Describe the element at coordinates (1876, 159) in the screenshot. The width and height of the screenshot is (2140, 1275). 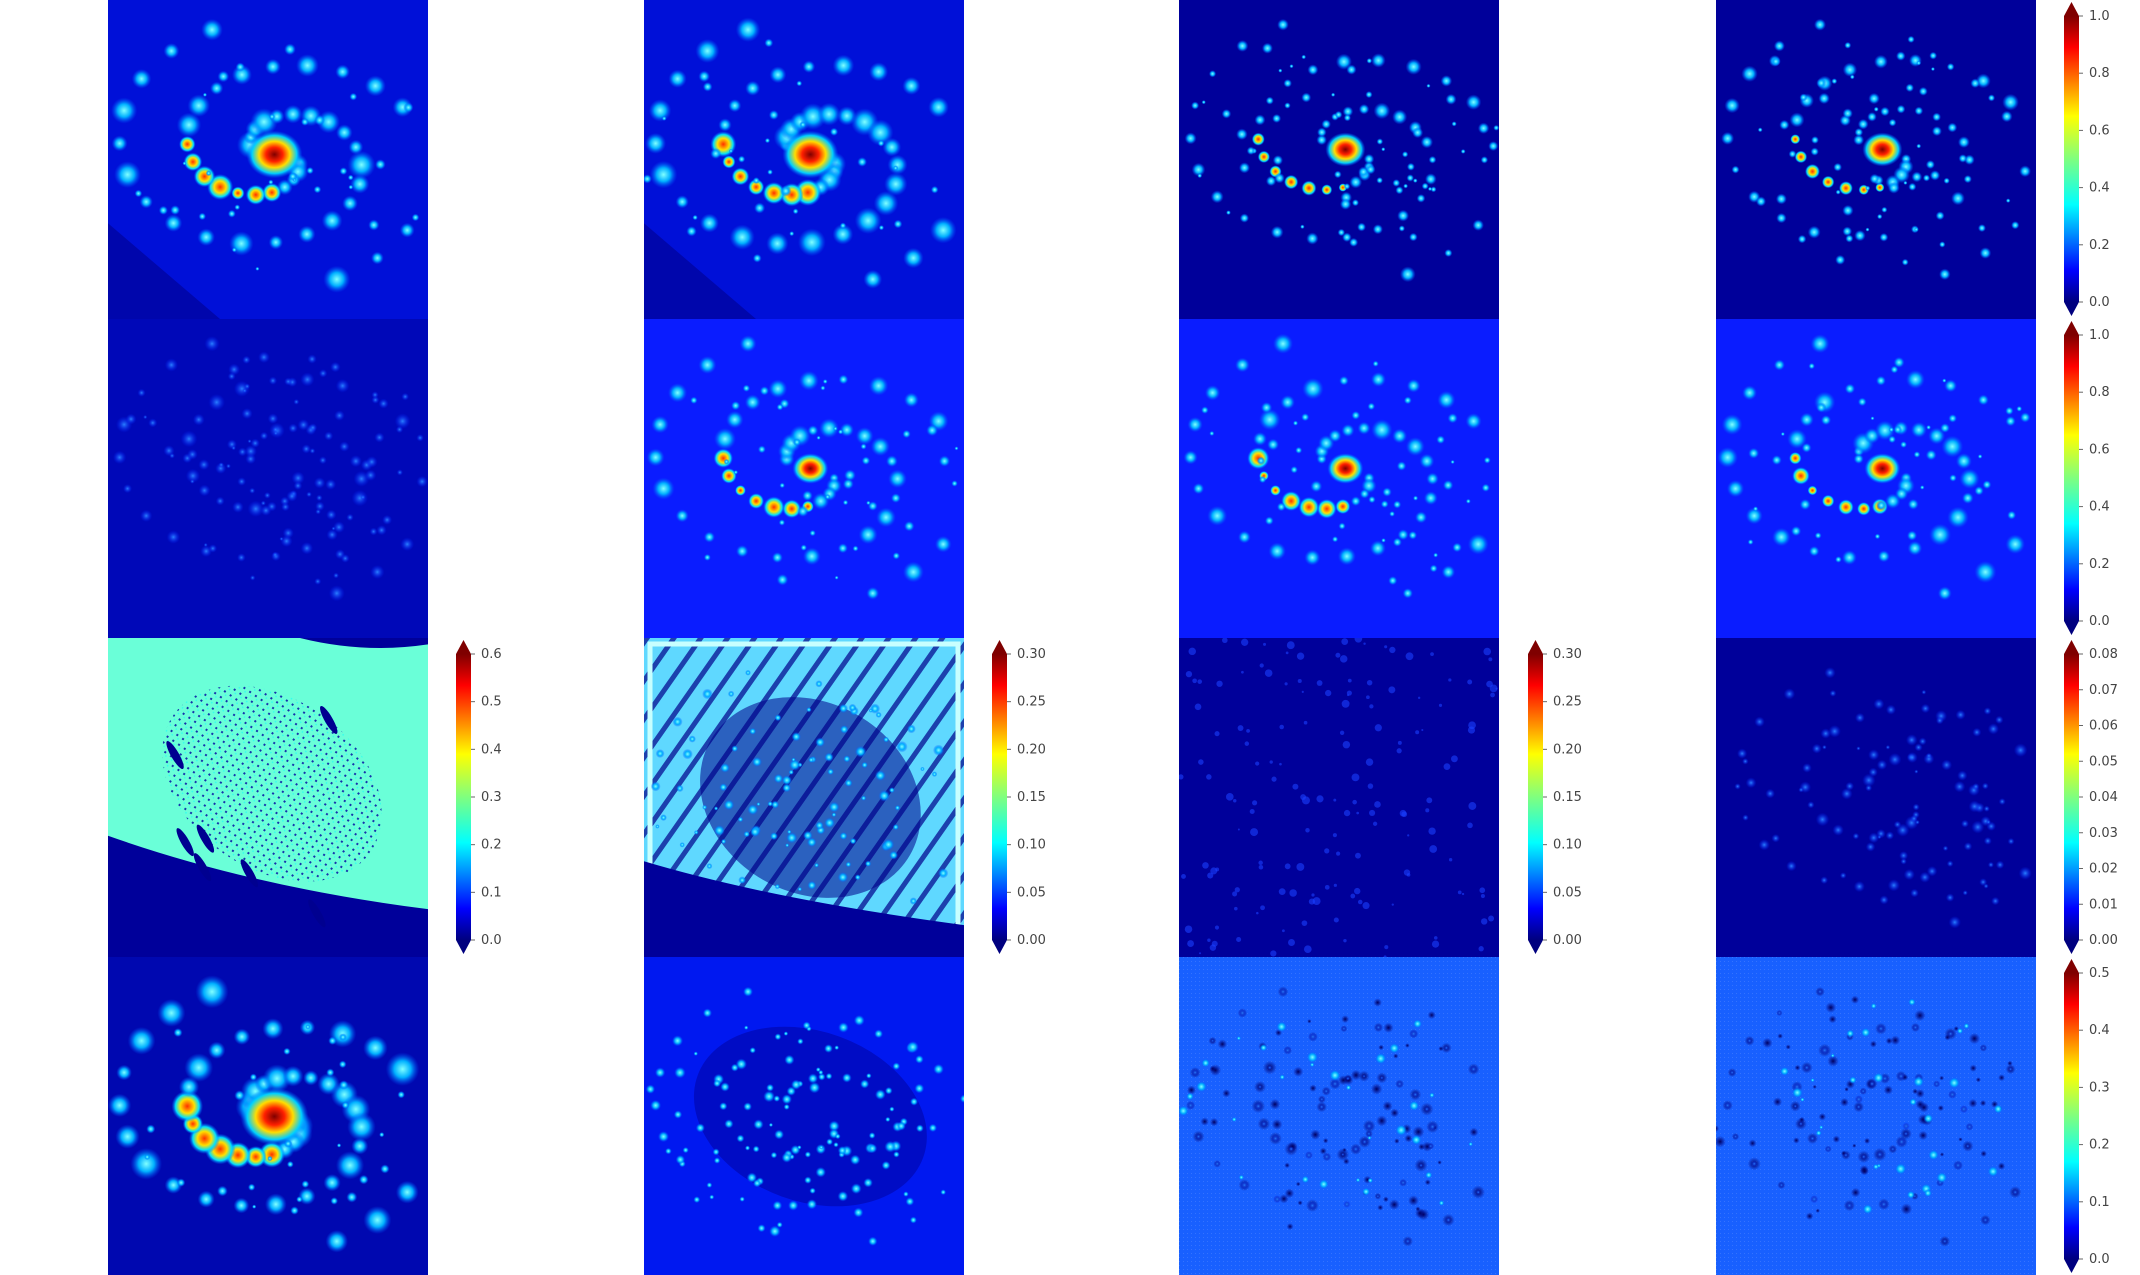
I see `image-panel-spiral-galaxy-sharp` at that location.